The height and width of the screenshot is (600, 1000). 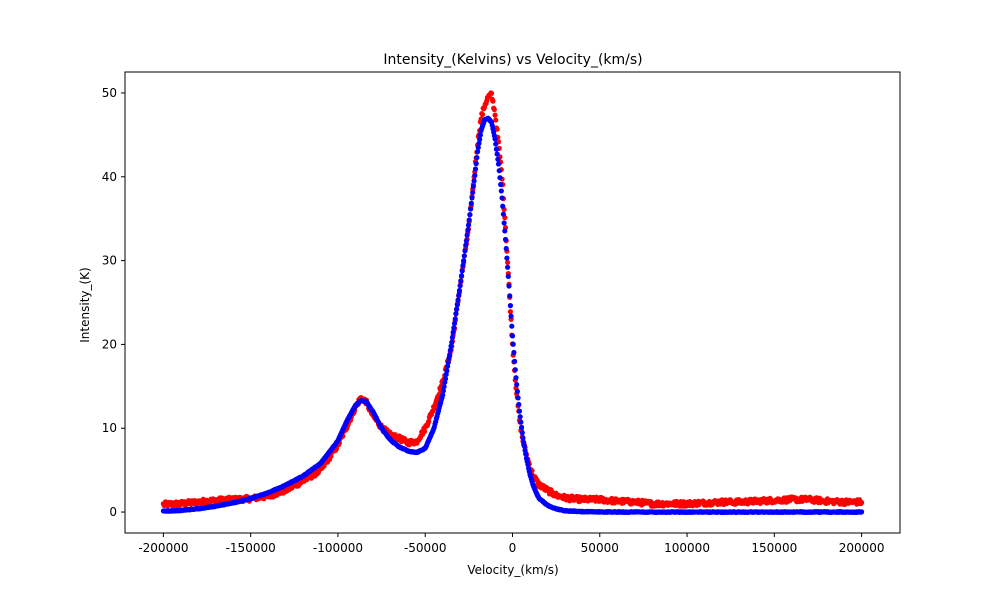 I want to click on y-axis-label: Intensity_(K), so click(x=85, y=304).